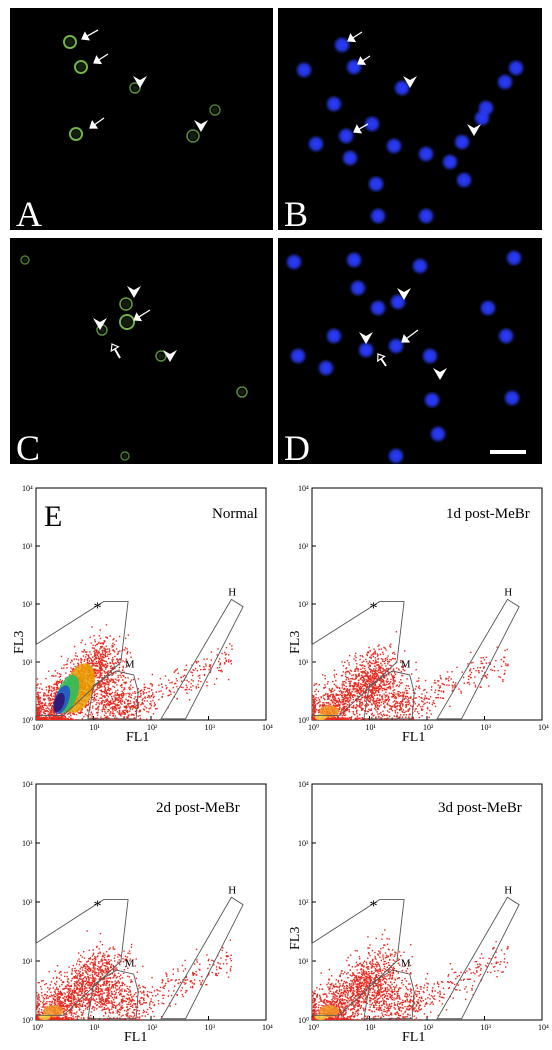 The height and width of the screenshot is (1050, 552). I want to click on scale-bar, so click(508, 452).